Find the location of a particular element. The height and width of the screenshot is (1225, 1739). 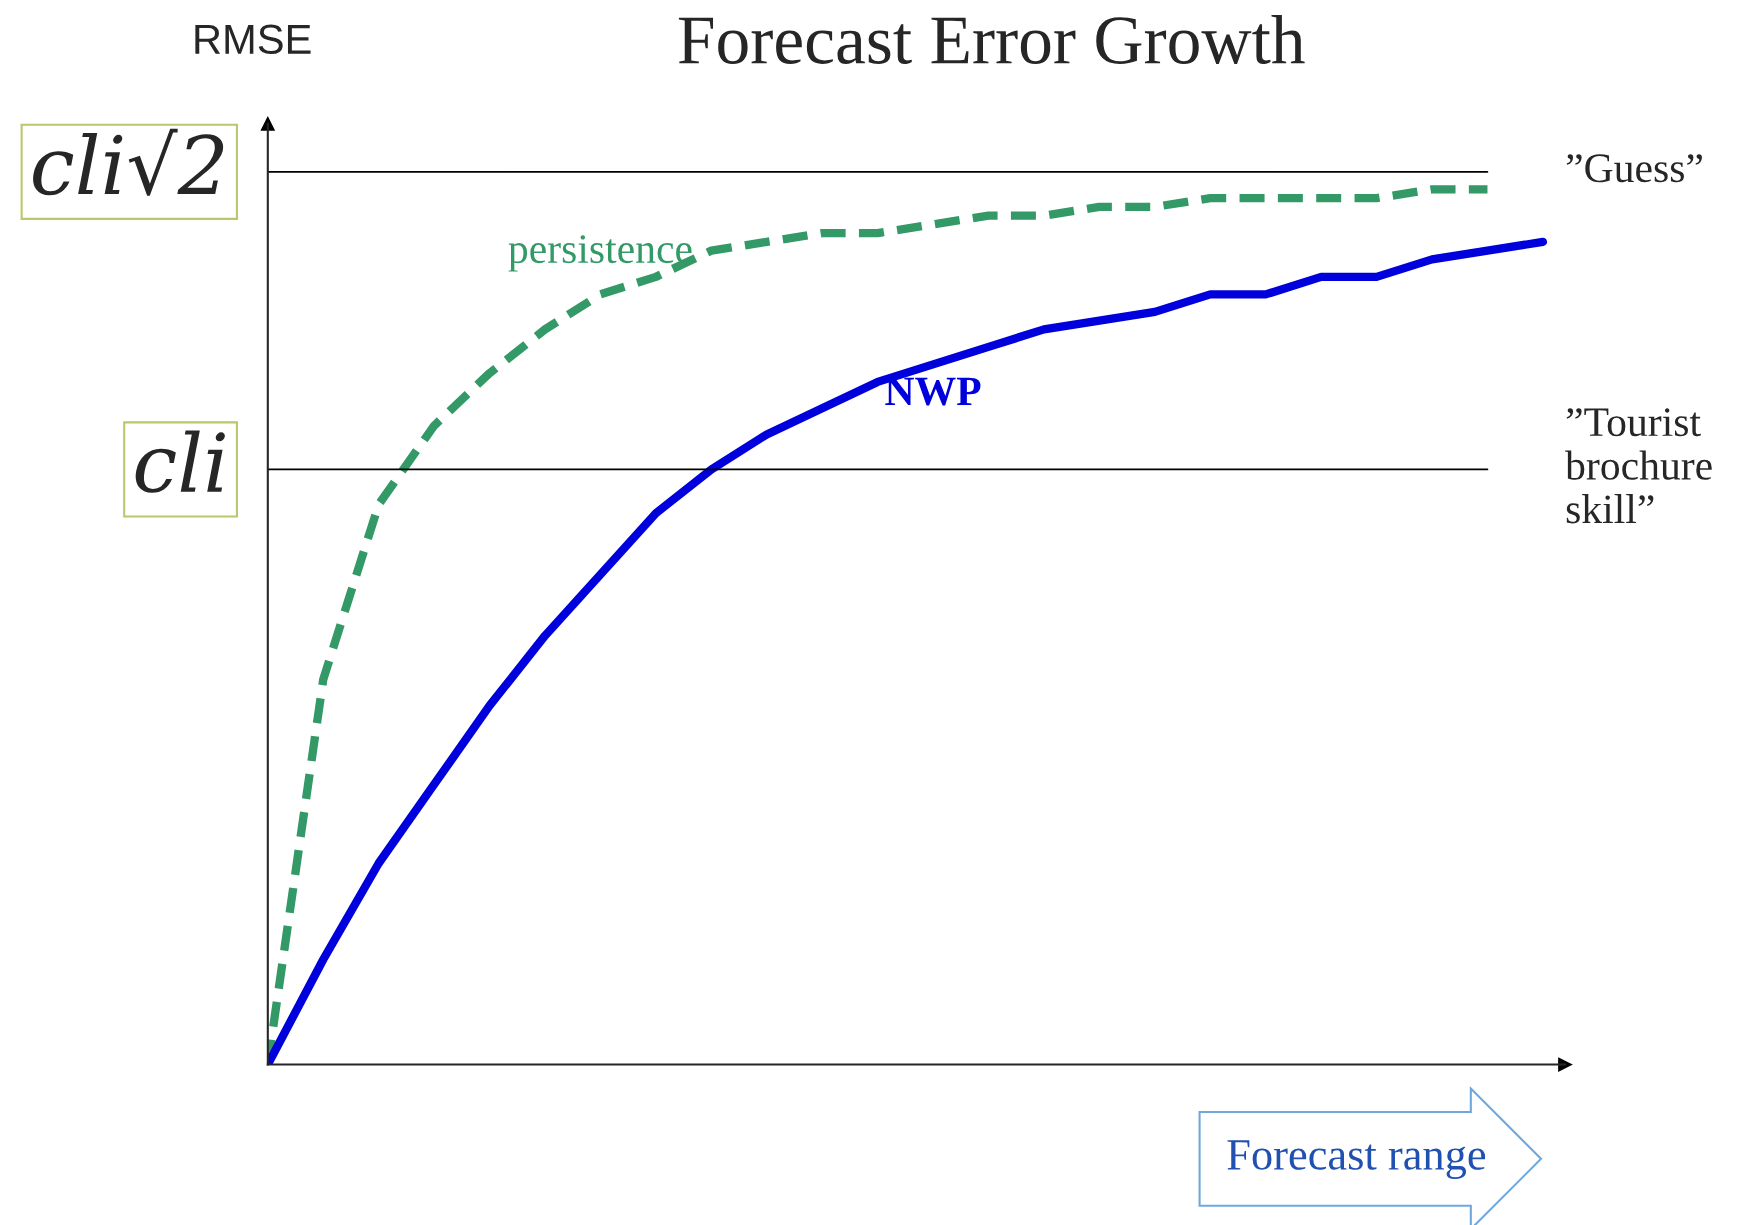

chart-title: Forecast Error Growth is located at coordinates (991, 39).